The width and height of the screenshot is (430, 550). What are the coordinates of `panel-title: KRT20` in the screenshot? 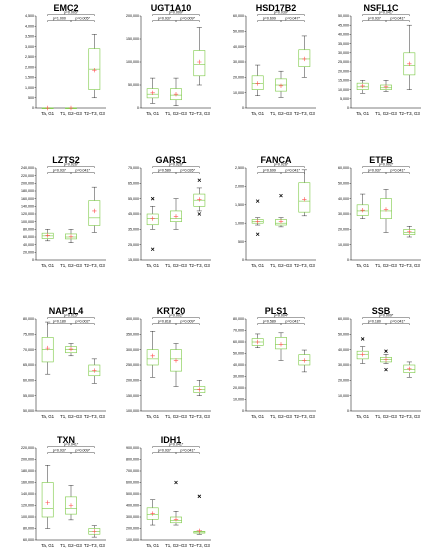 It's located at (171, 311).